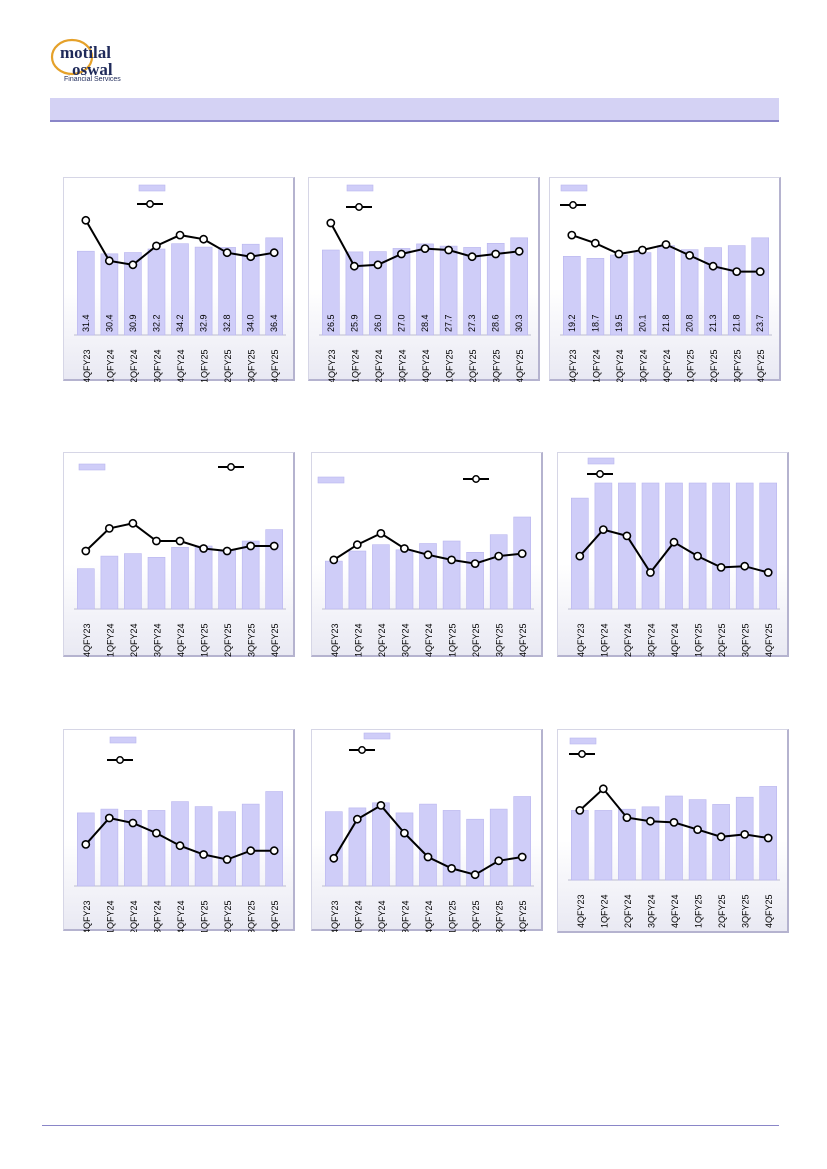  Describe the element at coordinates (86, 323) in the screenshot. I see `bar-value-label: 31.4` at that location.